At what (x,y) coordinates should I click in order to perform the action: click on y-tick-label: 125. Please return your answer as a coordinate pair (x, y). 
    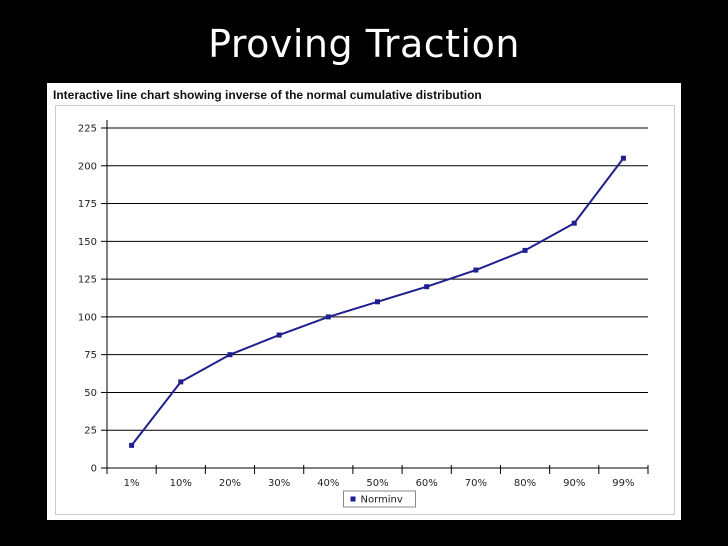
    Looking at the image, I should click on (87, 280).